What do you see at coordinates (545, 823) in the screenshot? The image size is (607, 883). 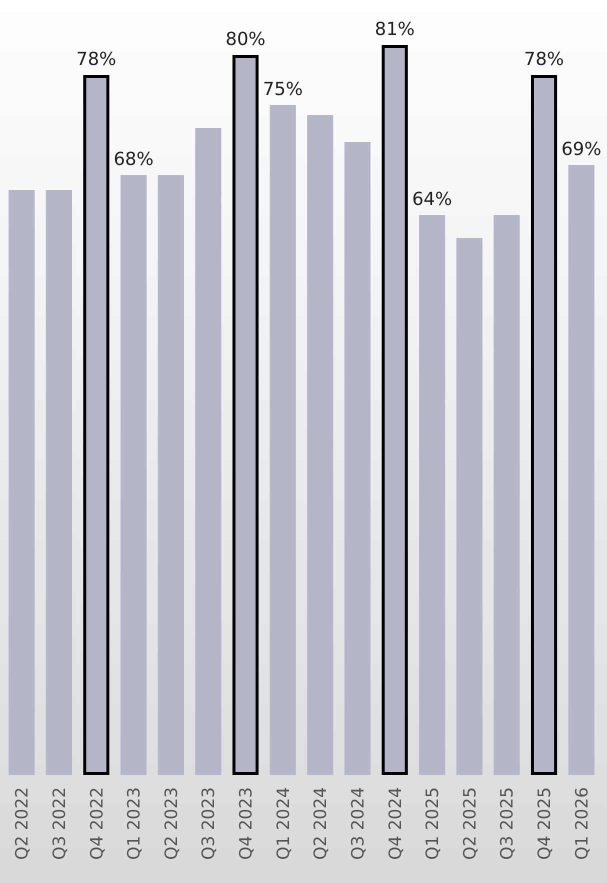 I see `x-tick-label: Q4 2025` at bounding box center [545, 823].